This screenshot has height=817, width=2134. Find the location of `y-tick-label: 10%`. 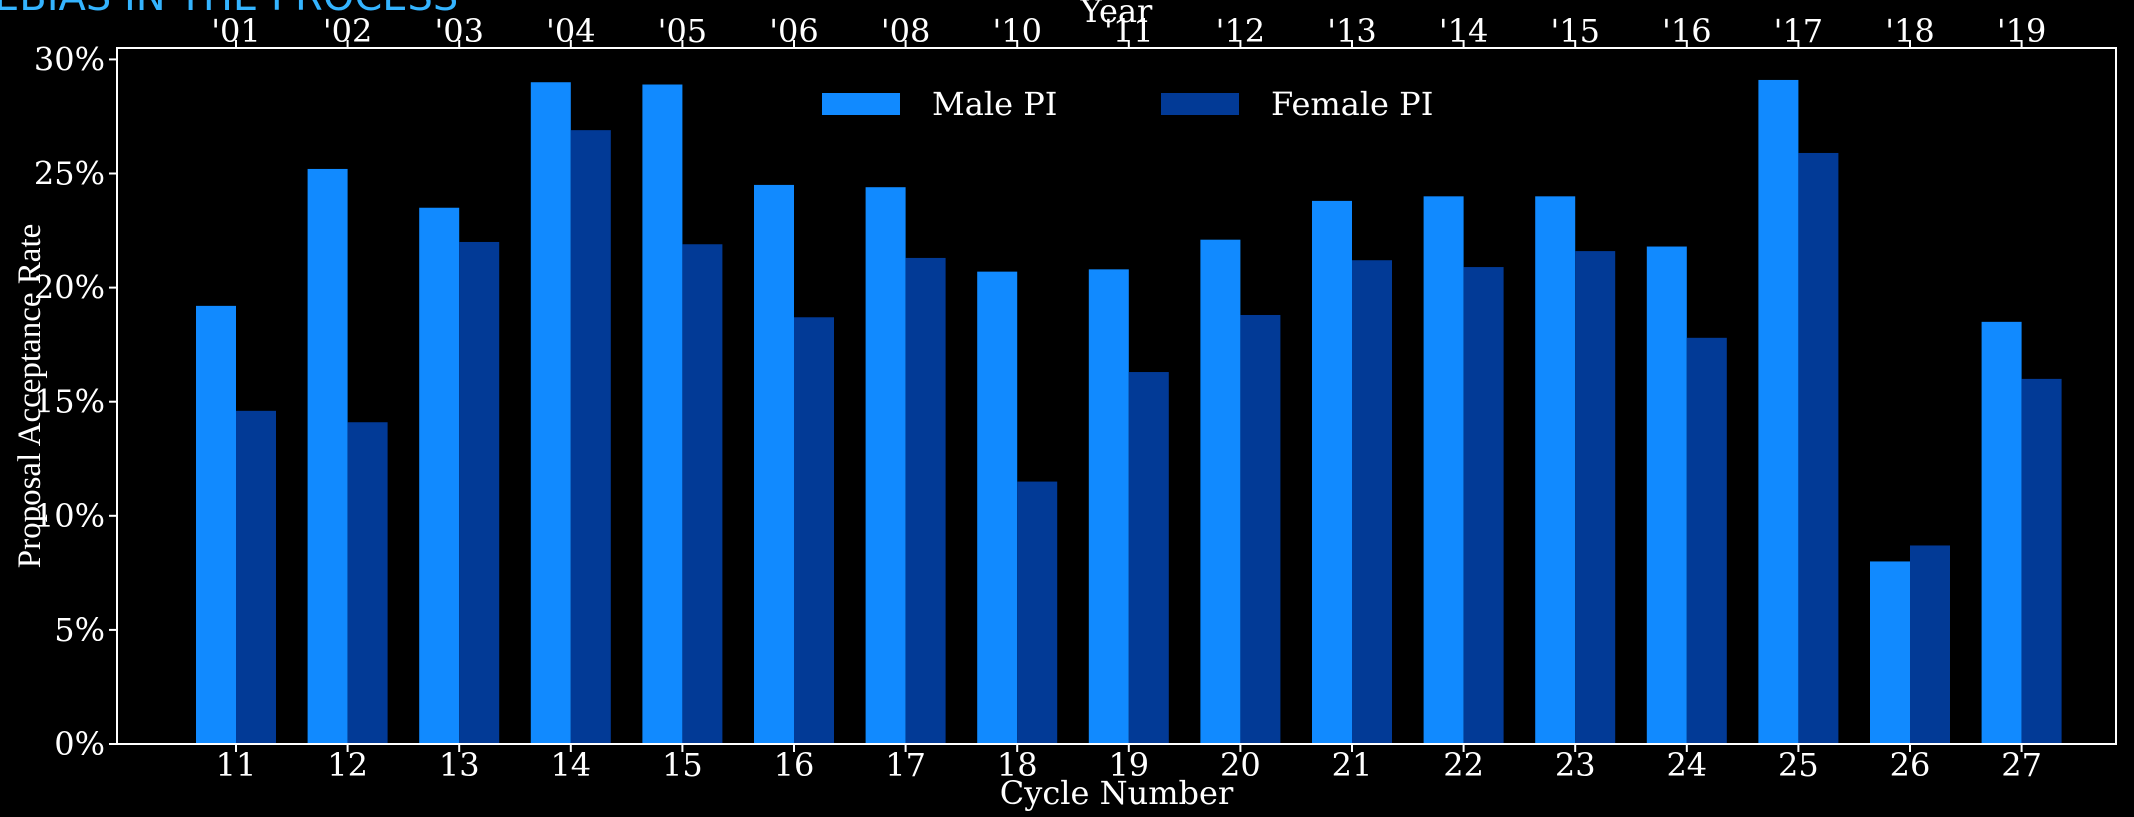

y-tick-label: 10% is located at coordinates (69, 516).